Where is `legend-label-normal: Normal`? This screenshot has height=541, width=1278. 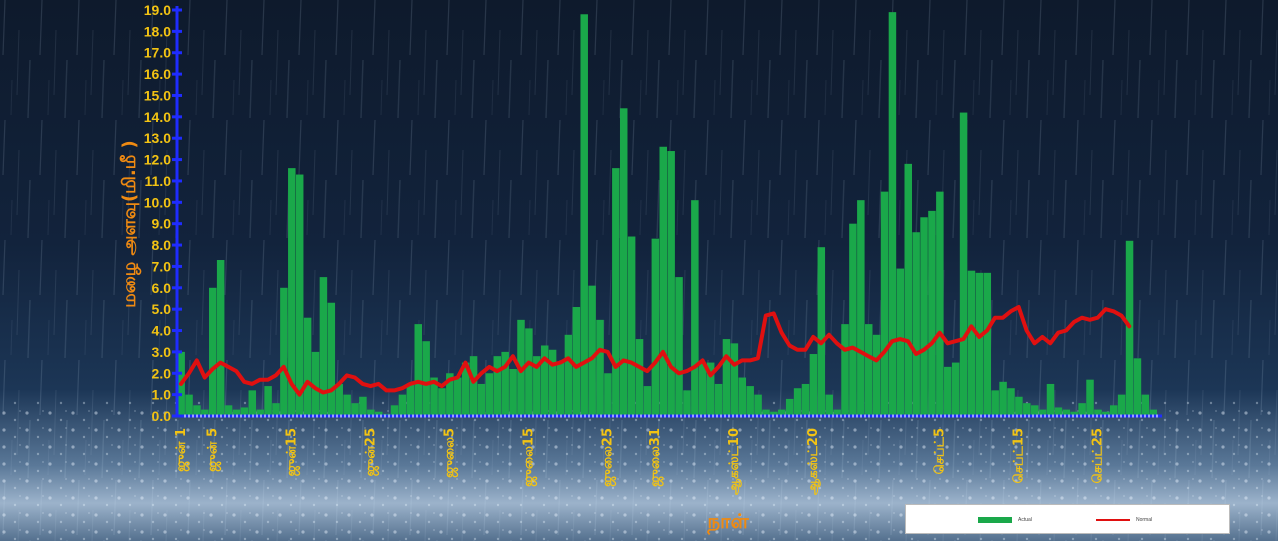
legend-label-normal: Normal is located at coordinates (1144, 520).